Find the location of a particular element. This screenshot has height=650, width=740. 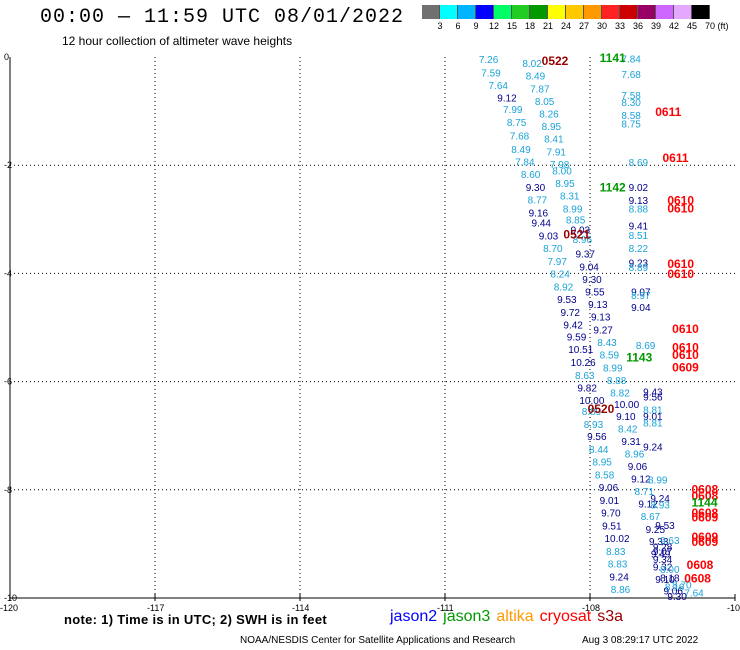

wave-height-value: 8.83 is located at coordinates (616, 552).